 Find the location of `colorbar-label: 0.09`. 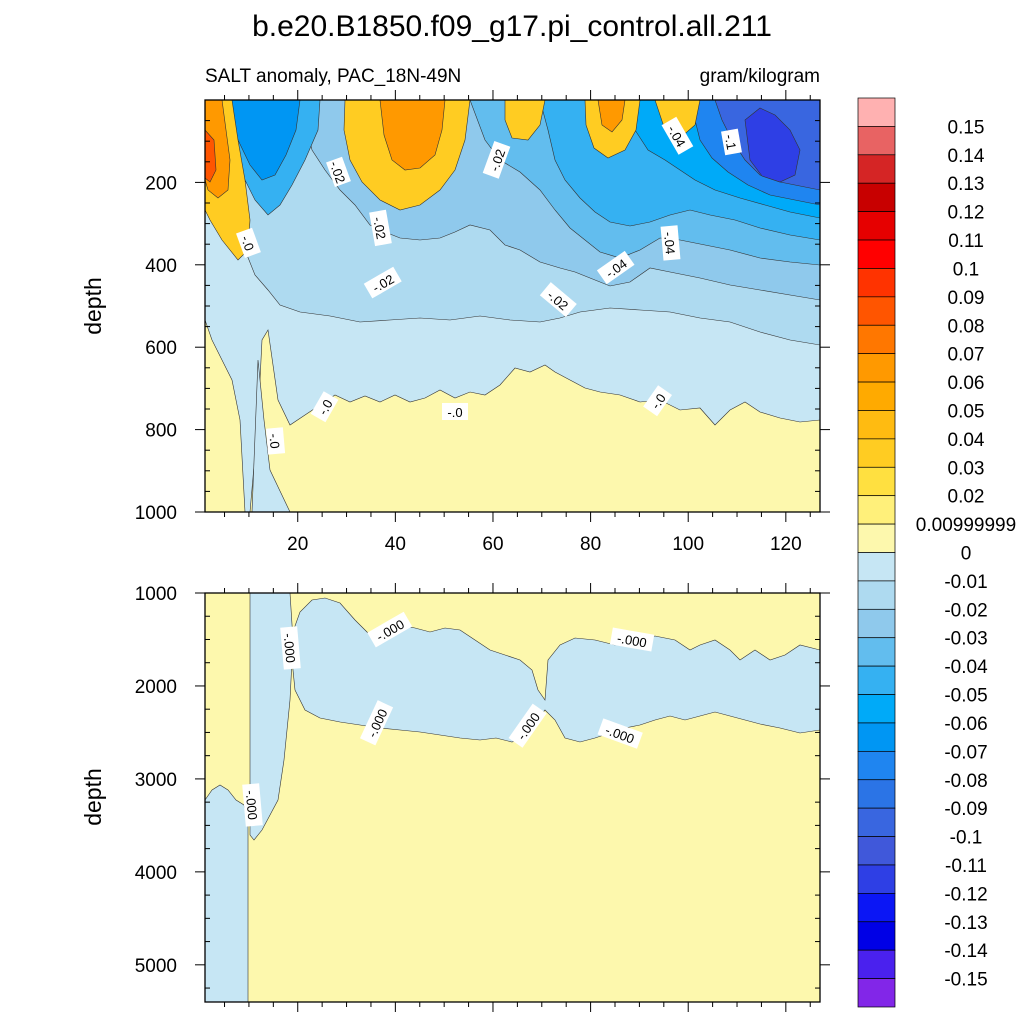

colorbar-label: 0.09 is located at coordinates (966, 298).